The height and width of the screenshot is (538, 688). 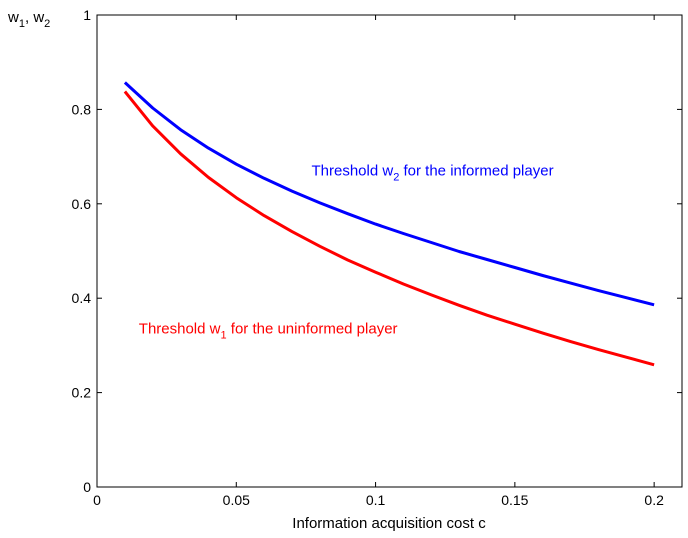 What do you see at coordinates (376, 500) in the screenshot?
I see `x-tick-label: 0.1` at bounding box center [376, 500].